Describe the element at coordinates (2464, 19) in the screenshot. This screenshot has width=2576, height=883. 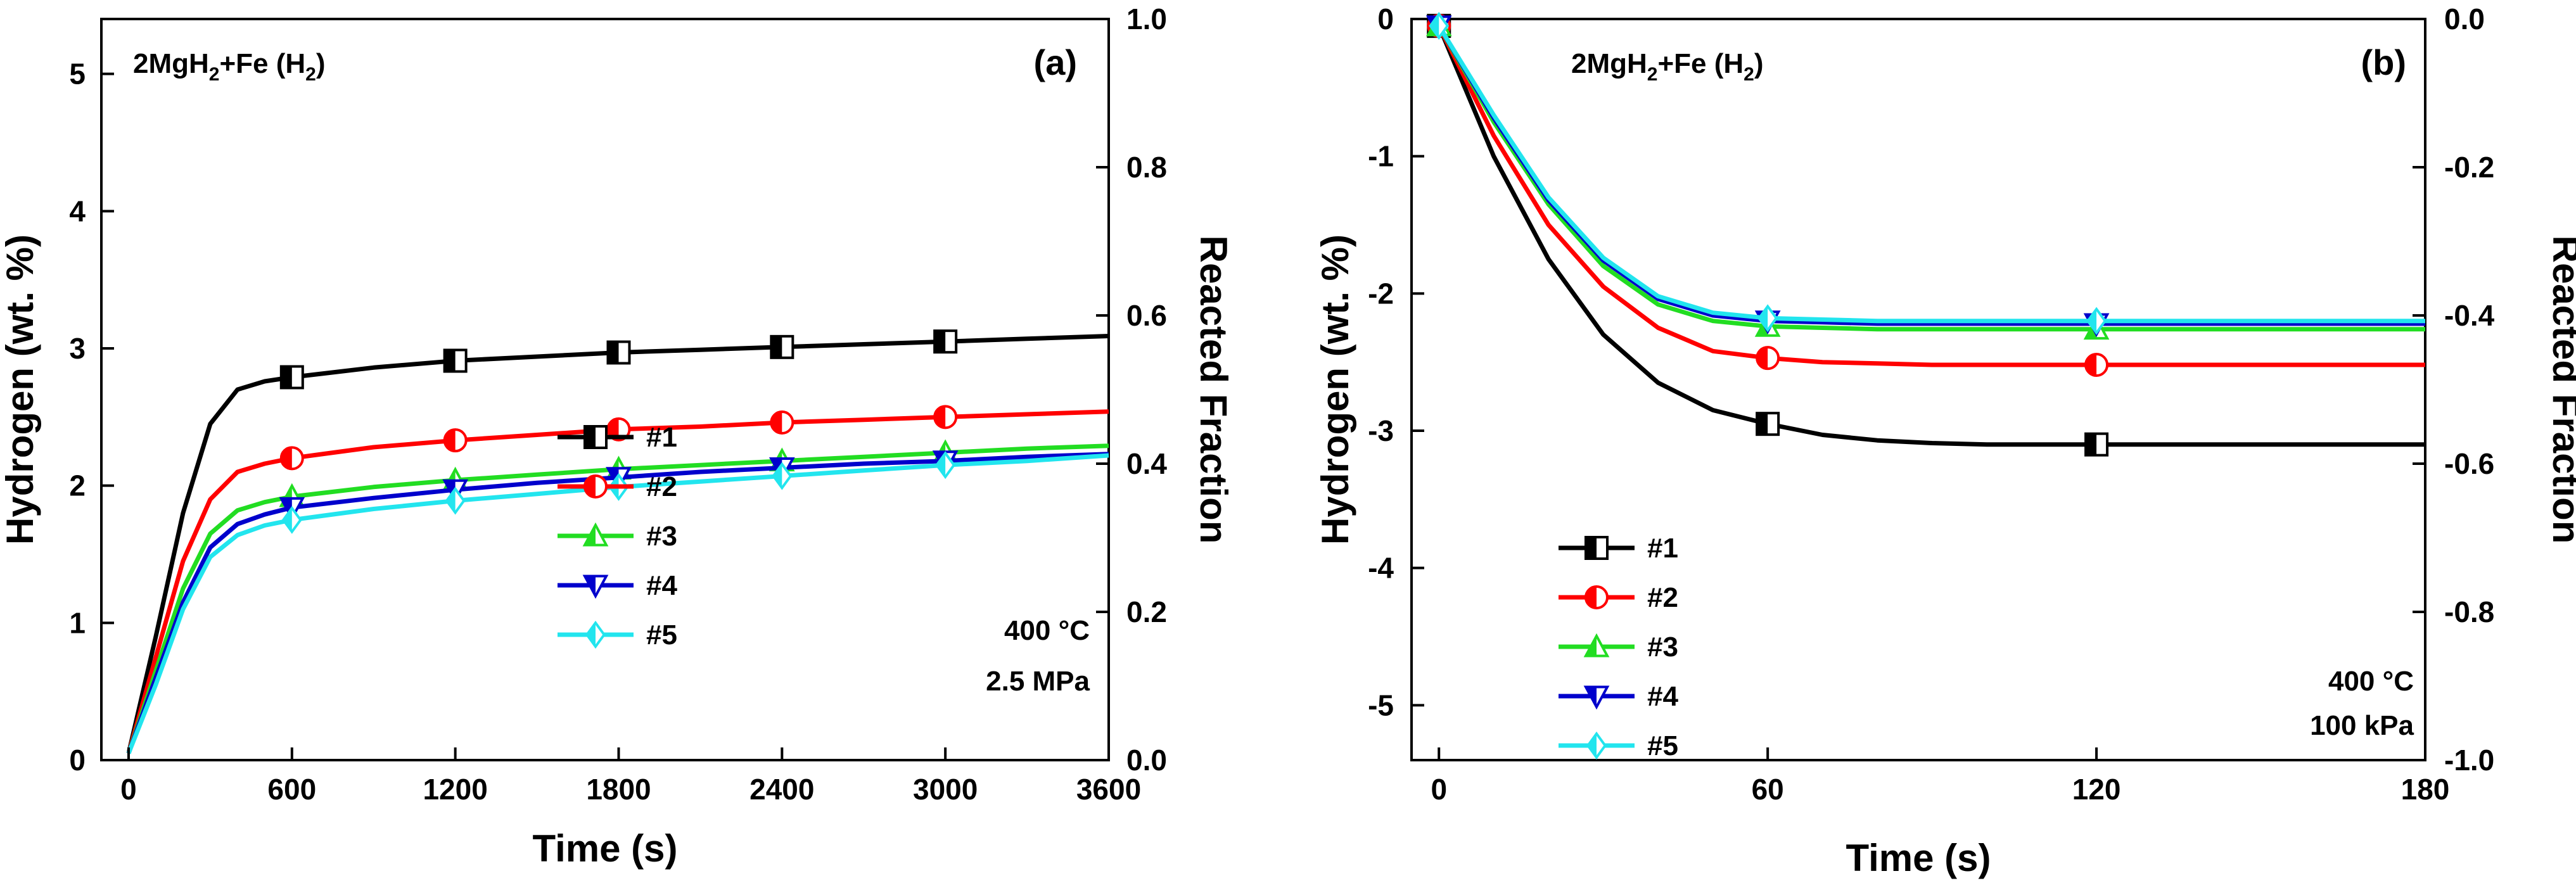
I see `panel-b-y2-tick-label: 0.0` at that location.